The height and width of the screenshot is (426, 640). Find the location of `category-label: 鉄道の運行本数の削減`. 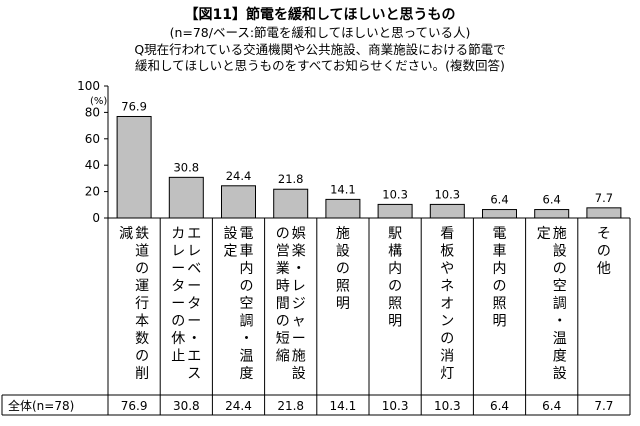

category-label: 鉄道の運行本数の削減 is located at coordinates (134, 303).